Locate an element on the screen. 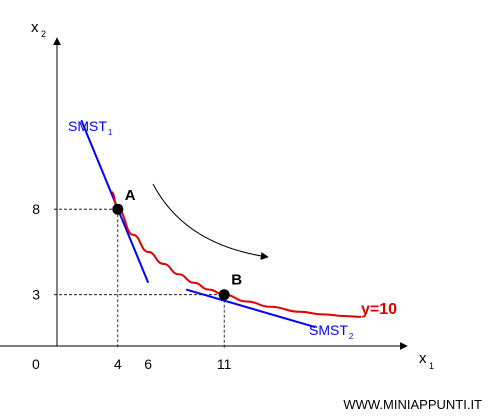 This screenshot has width=501, height=419. point-label-b: B is located at coordinates (236, 280).